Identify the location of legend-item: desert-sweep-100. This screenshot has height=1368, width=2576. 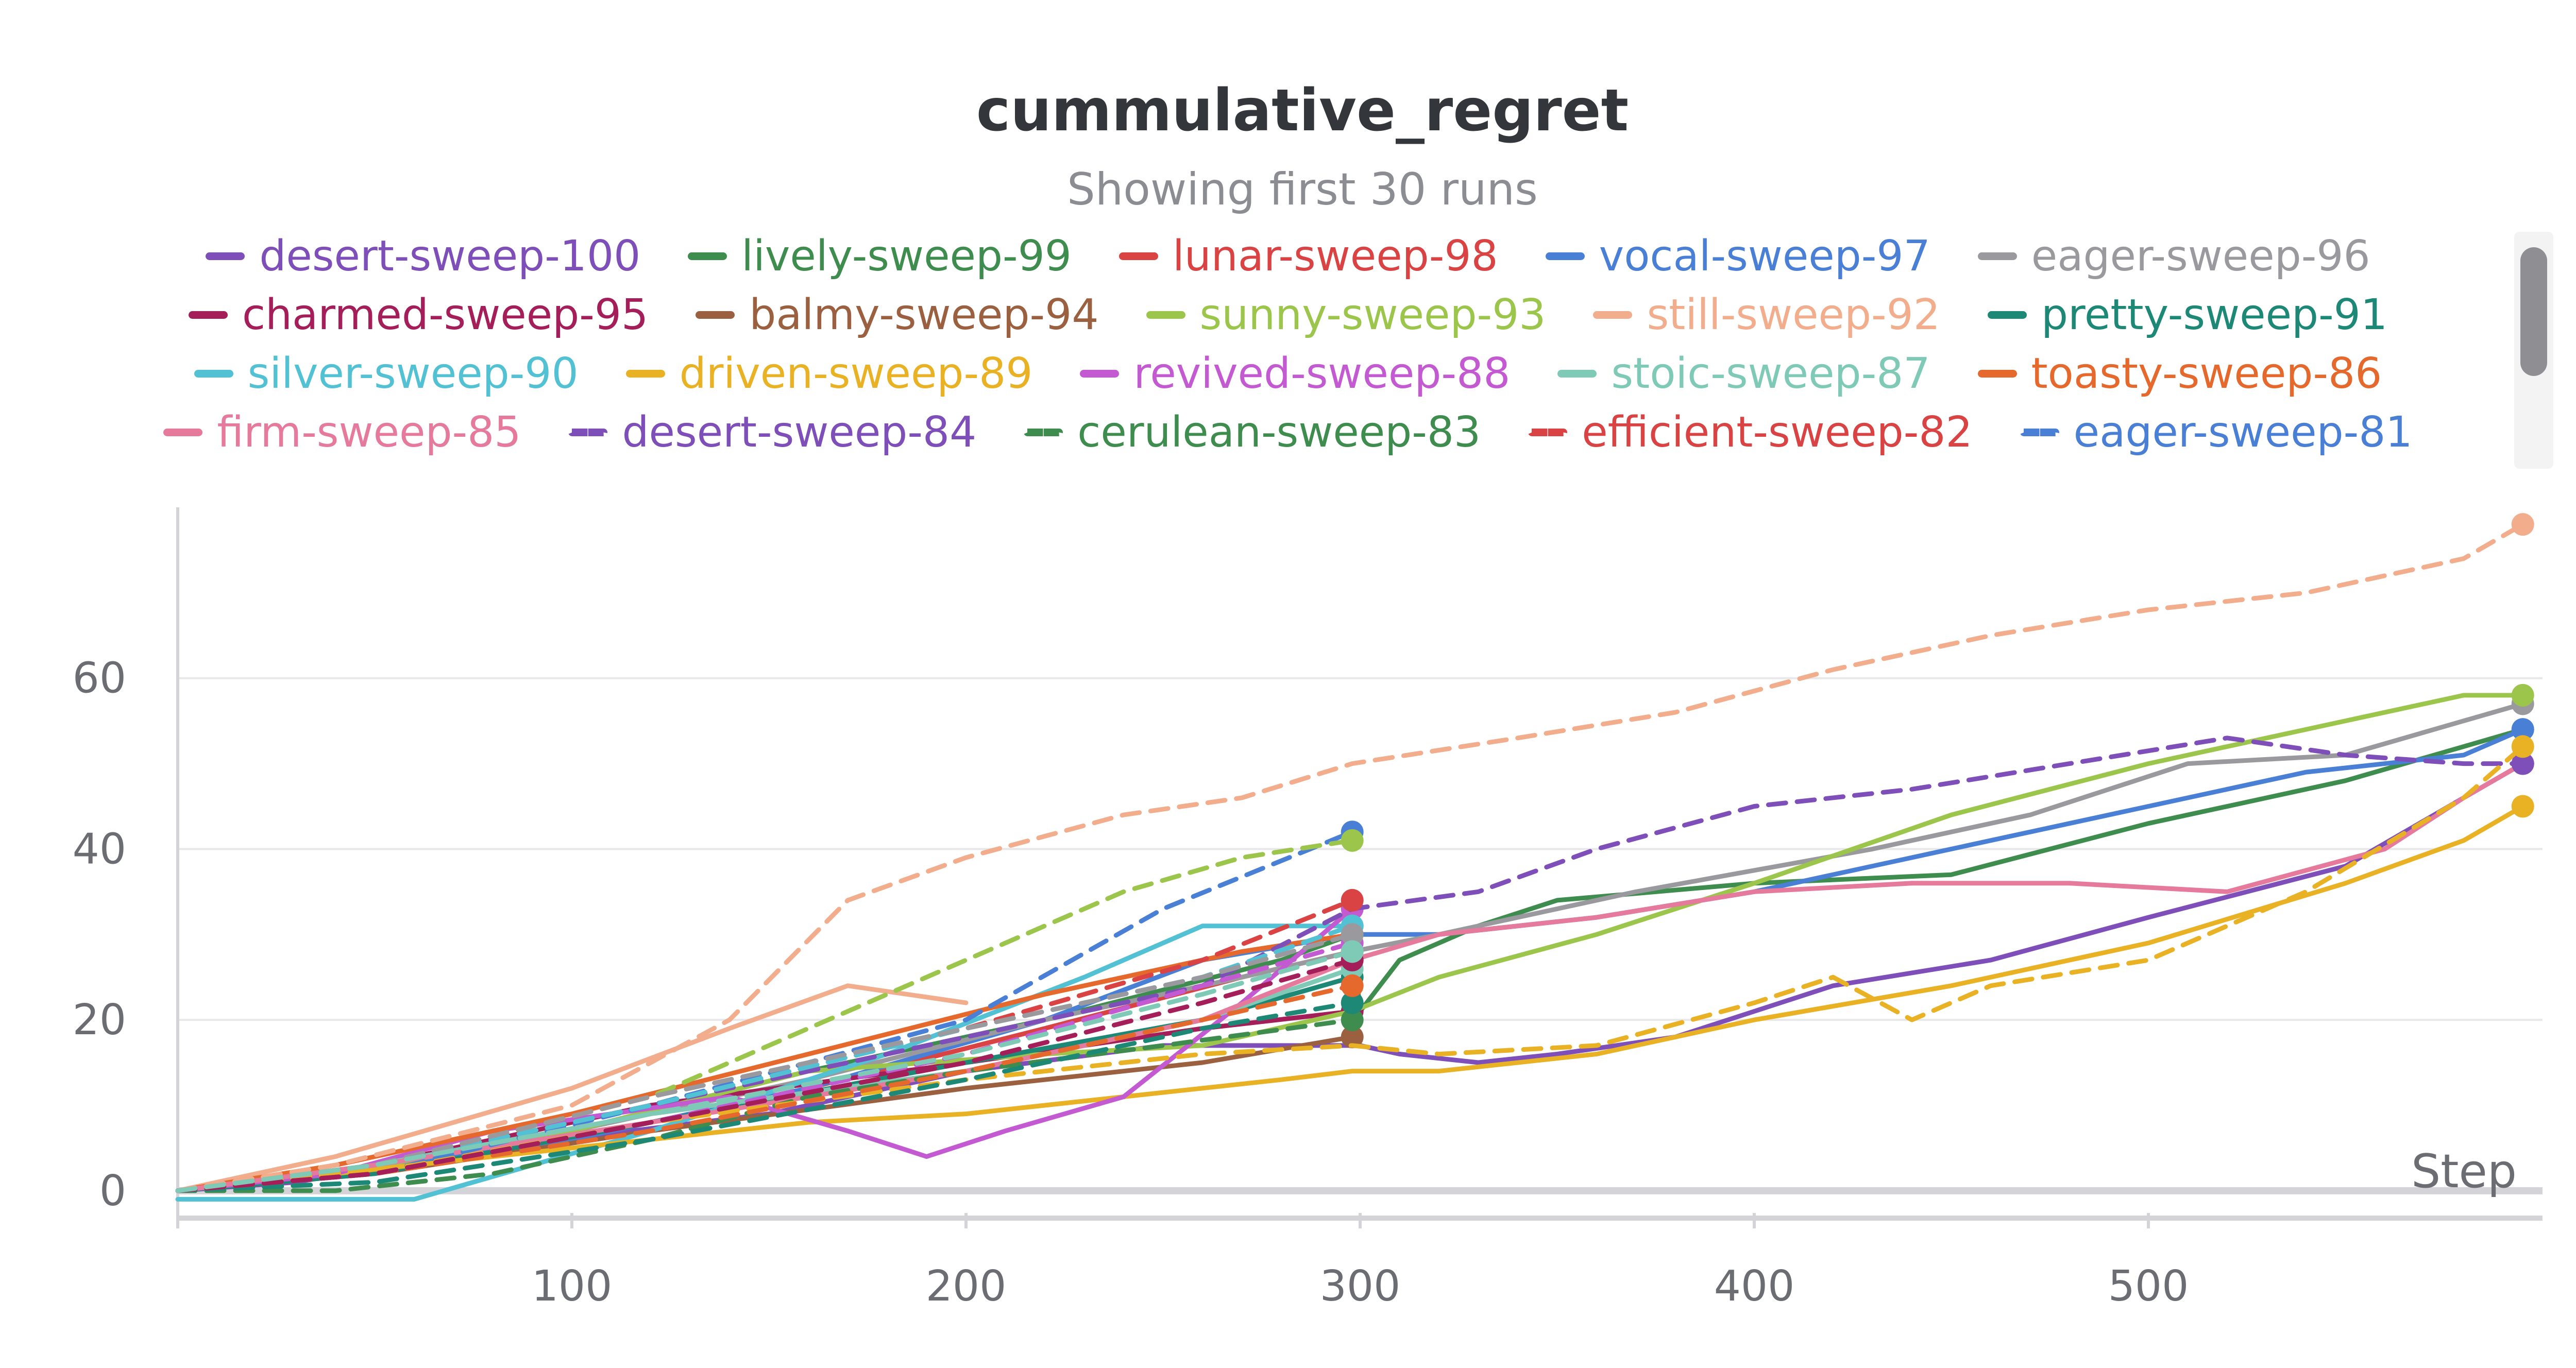
(423, 256).